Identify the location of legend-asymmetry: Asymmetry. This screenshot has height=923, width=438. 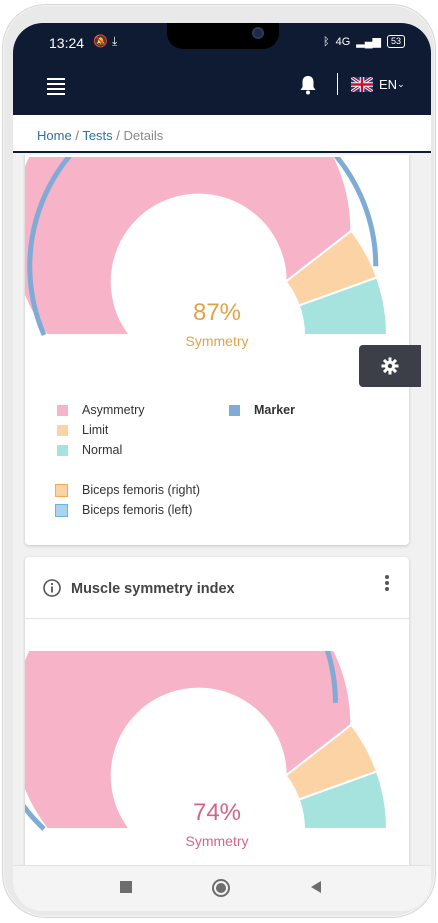
(101, 410).